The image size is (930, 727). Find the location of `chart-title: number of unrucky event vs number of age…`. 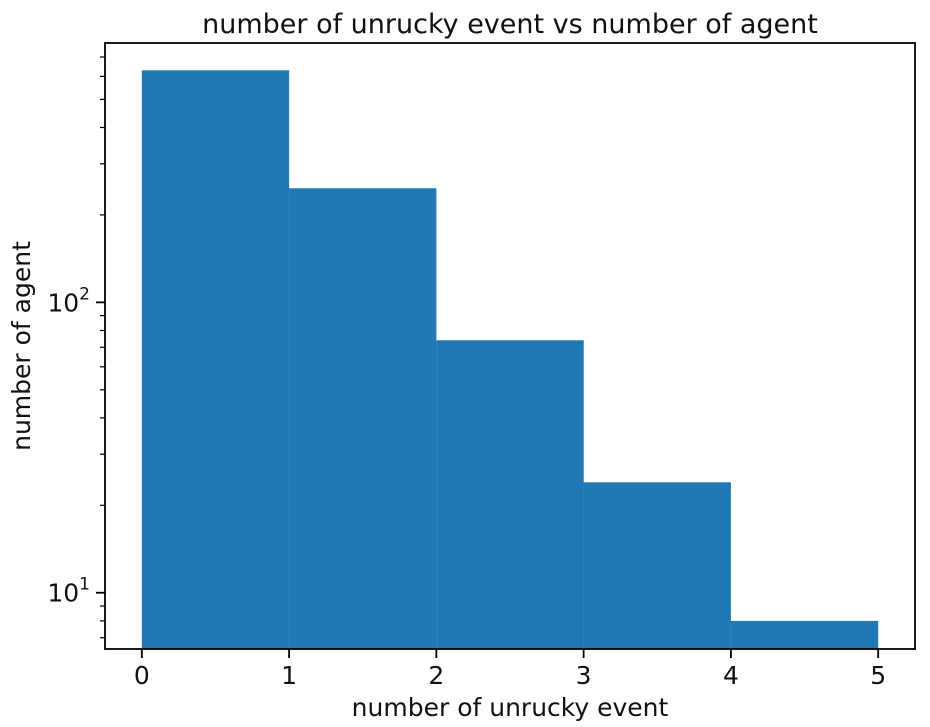

chart-title: number of unrucky event vs number of age… is located at coordinates (510, 24).